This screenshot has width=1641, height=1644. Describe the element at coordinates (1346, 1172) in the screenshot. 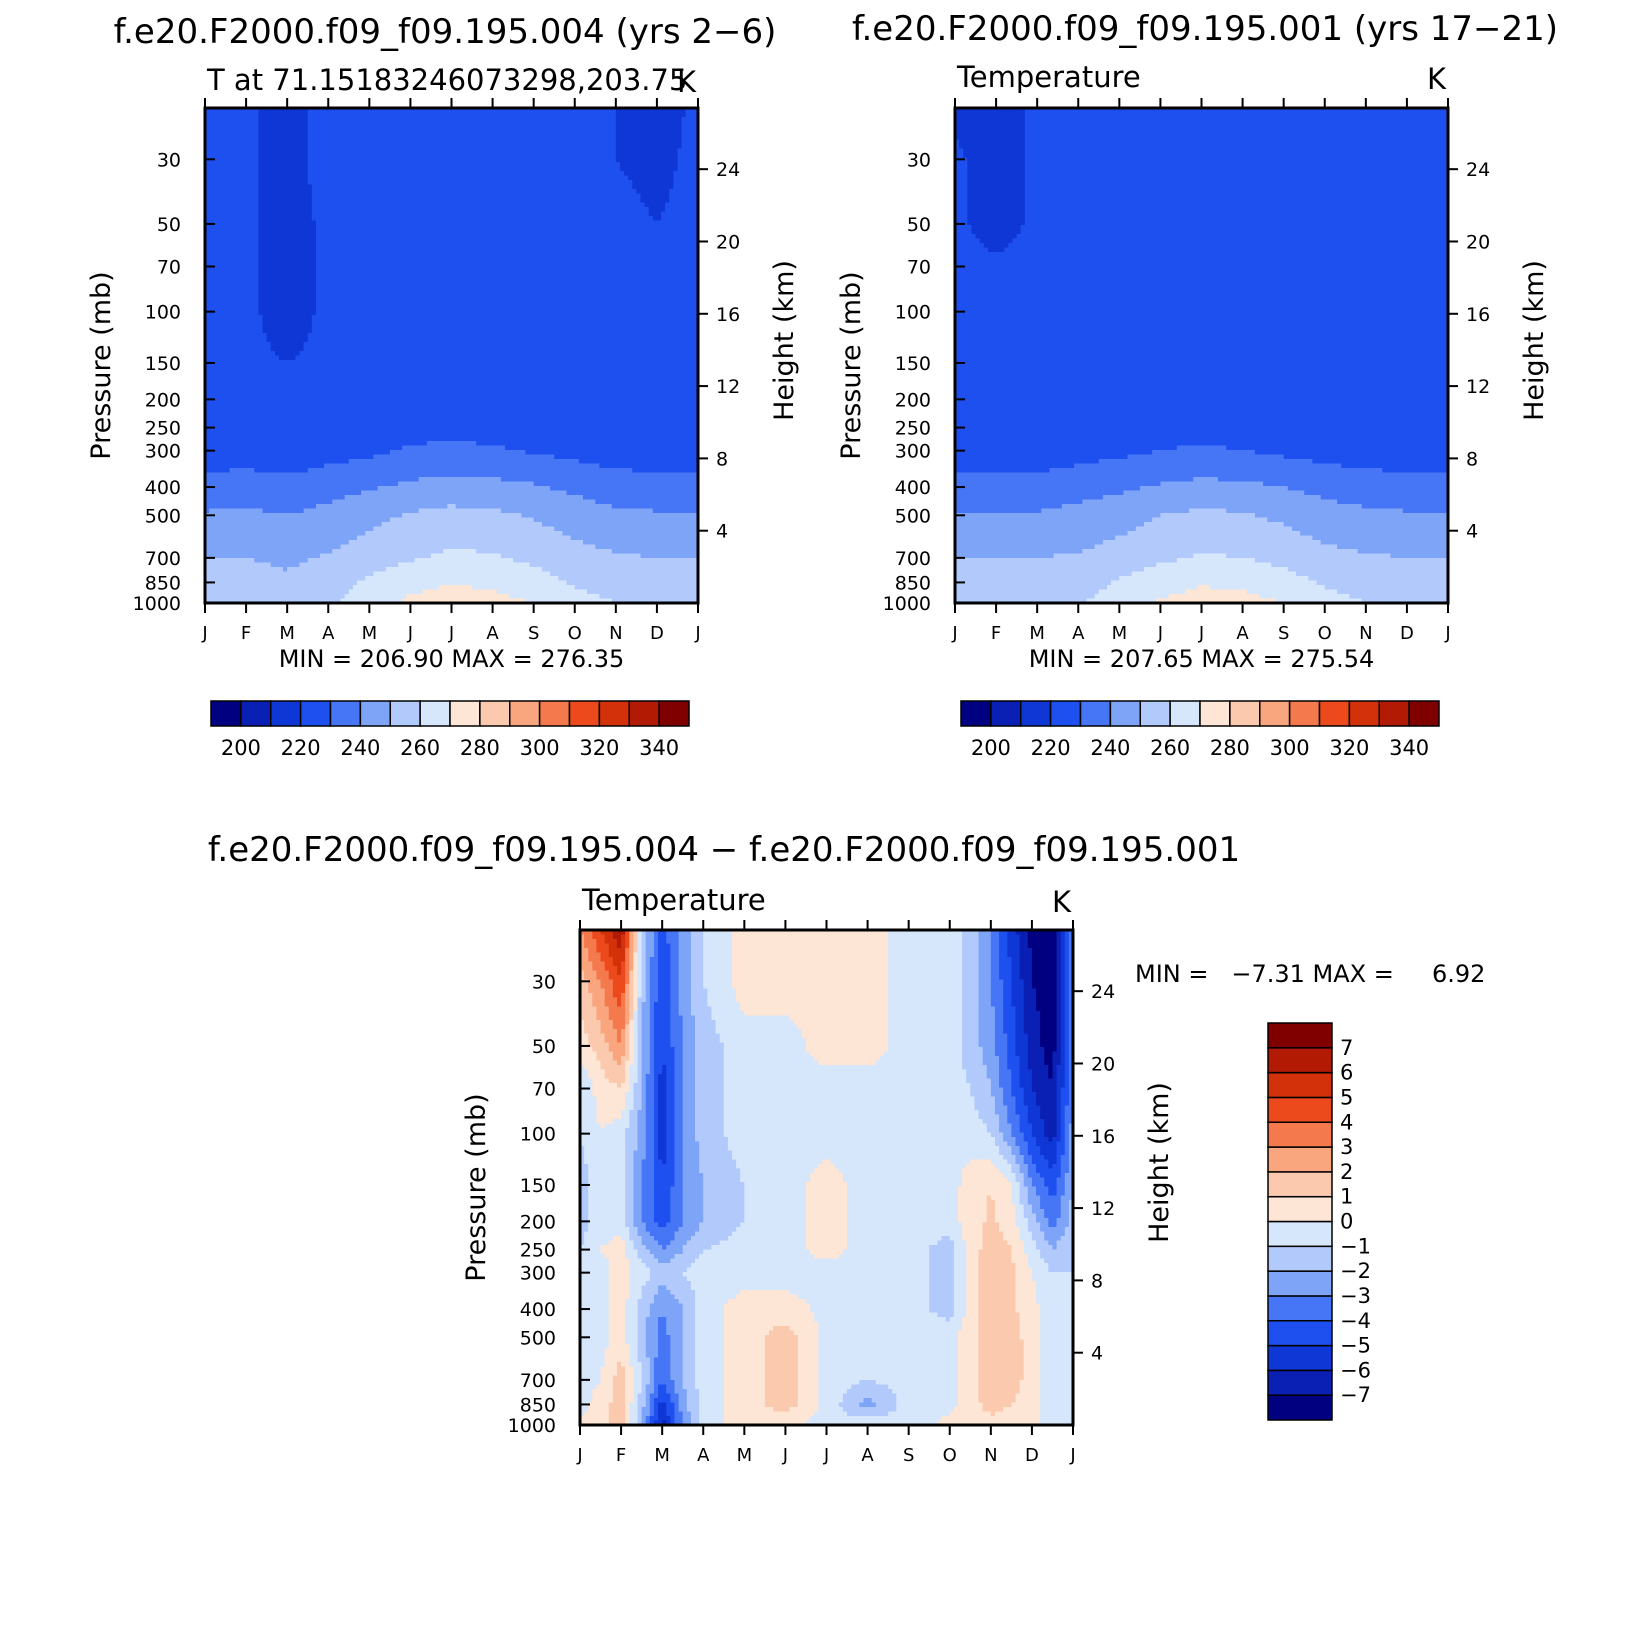

I see `colorbar-label: 2` at that location.